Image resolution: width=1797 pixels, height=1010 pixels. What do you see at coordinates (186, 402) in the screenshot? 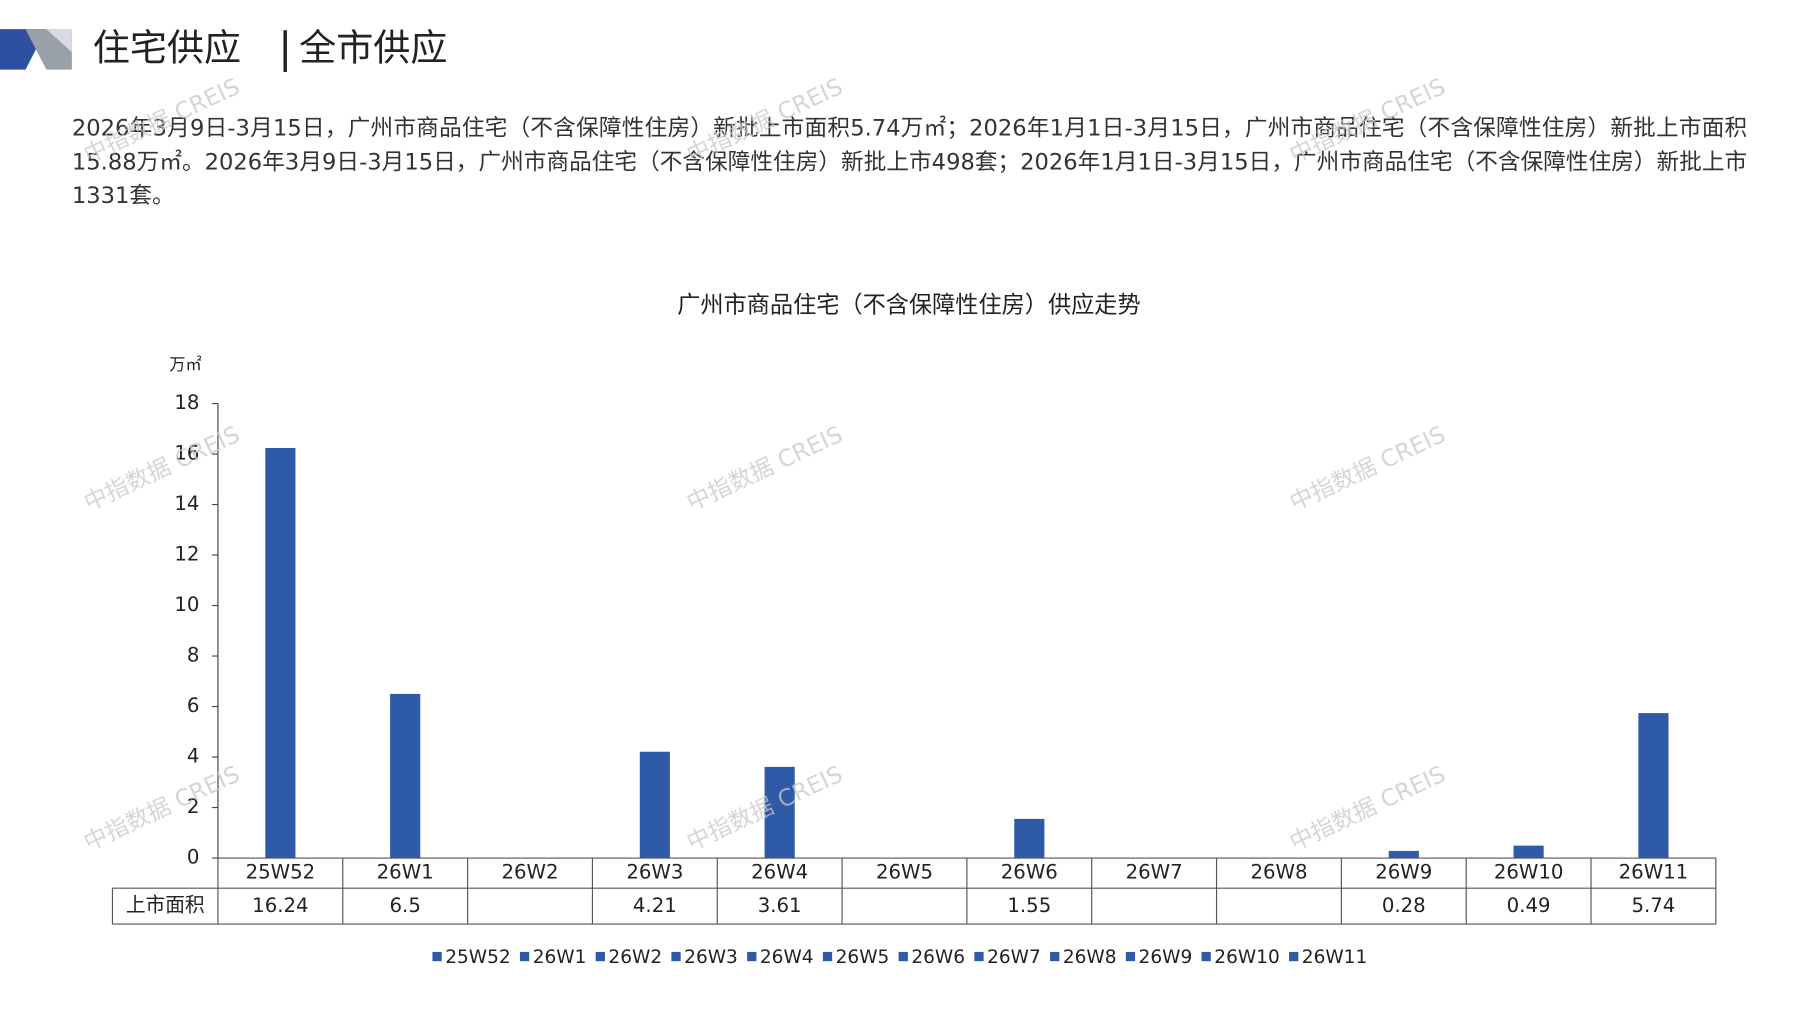
I see `y-tick-label: 18` at bounding box center [186, 402].